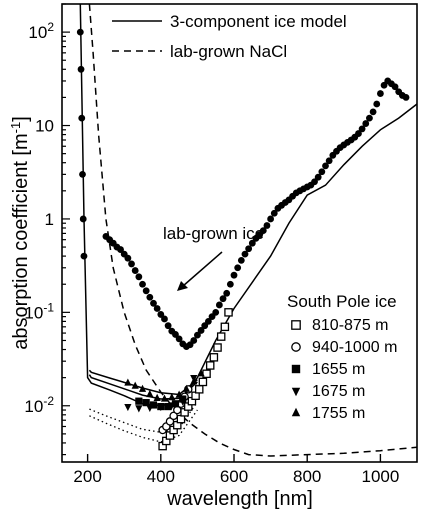  Describe the element at coordinates (258, 21) in the screenshot. I see `legend-label-model: 3-component ice model` at that location.